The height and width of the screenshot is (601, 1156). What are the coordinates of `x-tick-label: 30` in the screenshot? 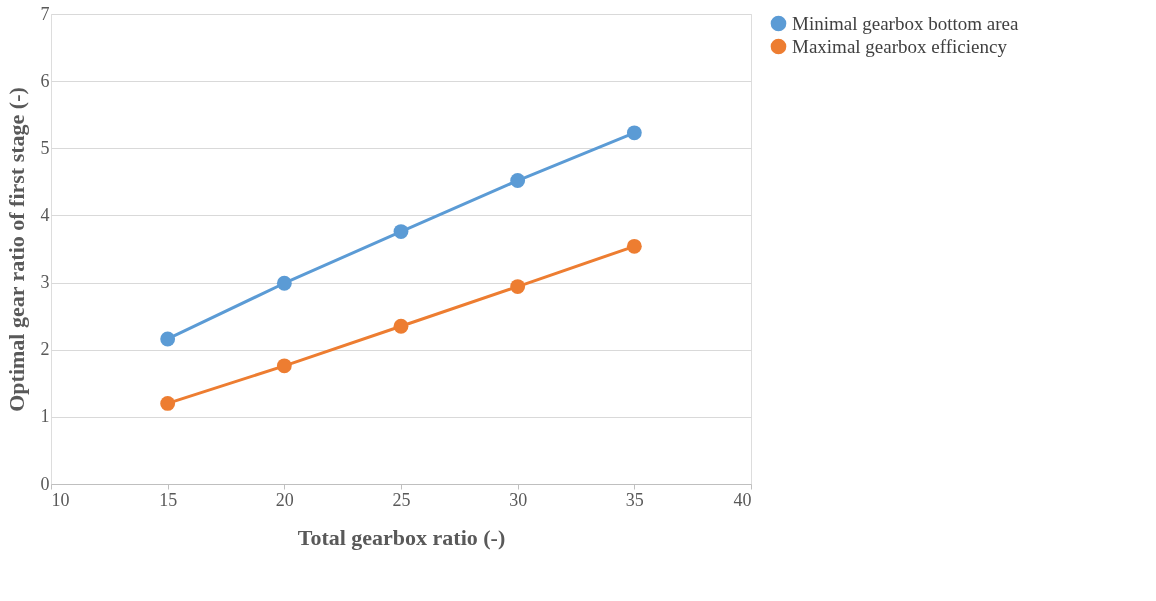 It's located at (518, 499).